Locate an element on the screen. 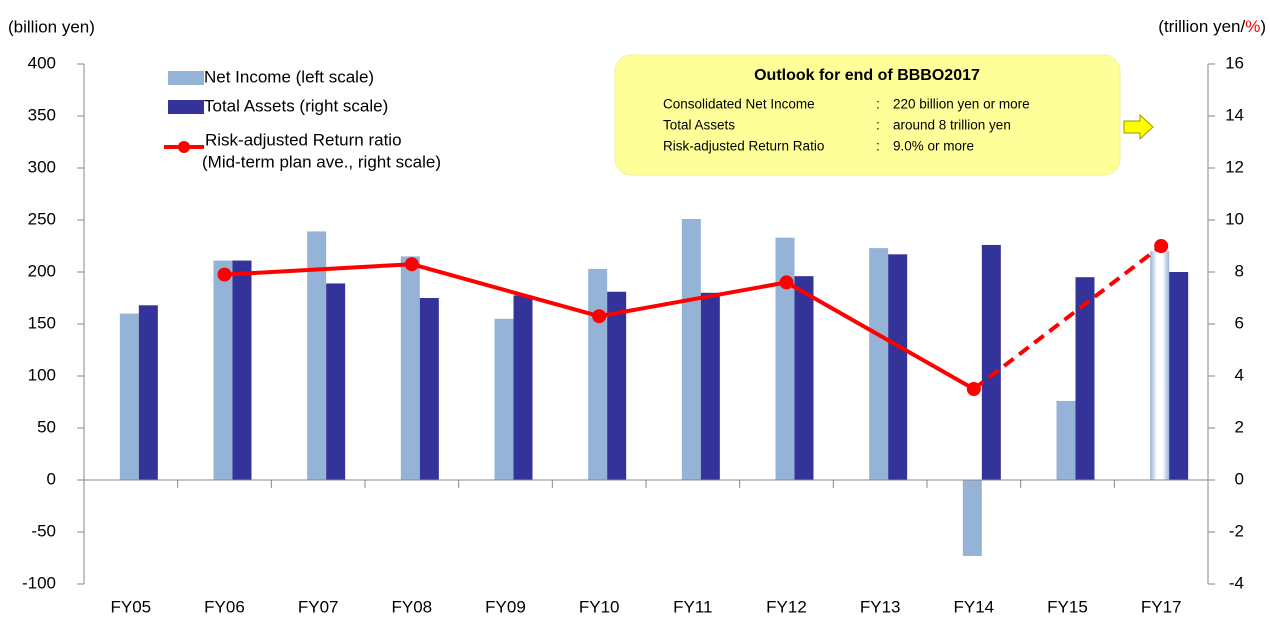 This screenshot has height=626, width=1270. outlook-background is located at coordinates (867, 115).